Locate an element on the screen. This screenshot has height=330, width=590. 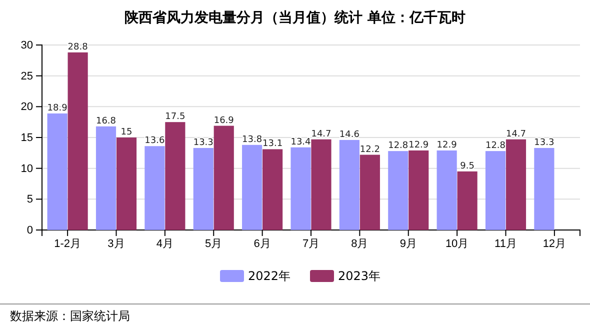
x-tick-label: 10月 is located at coordinates (457, 244).